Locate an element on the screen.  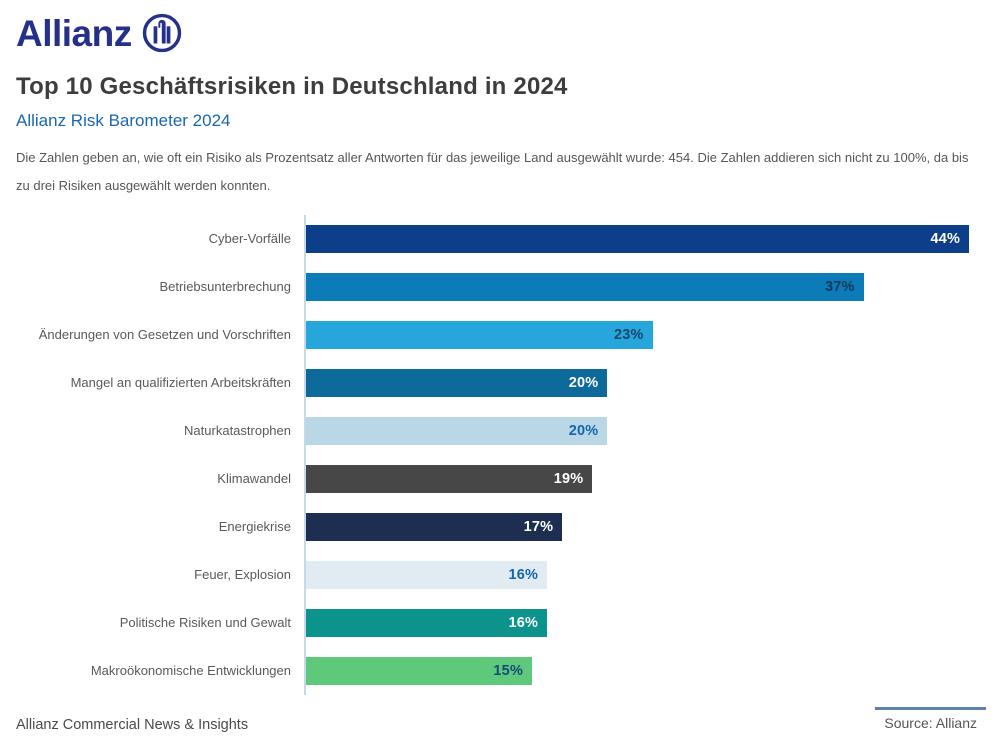
bar: 15% is located at coordinates (419, 671).